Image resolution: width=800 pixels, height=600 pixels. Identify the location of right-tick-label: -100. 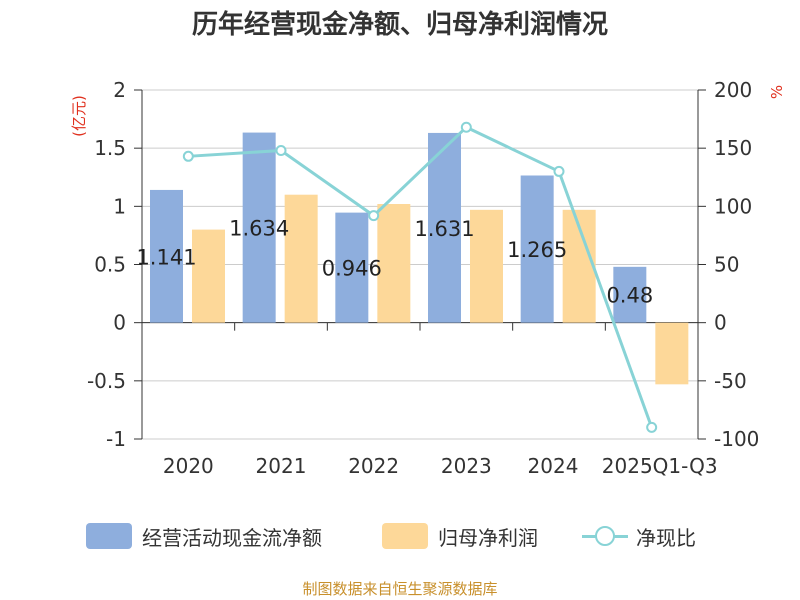
(736, 439).